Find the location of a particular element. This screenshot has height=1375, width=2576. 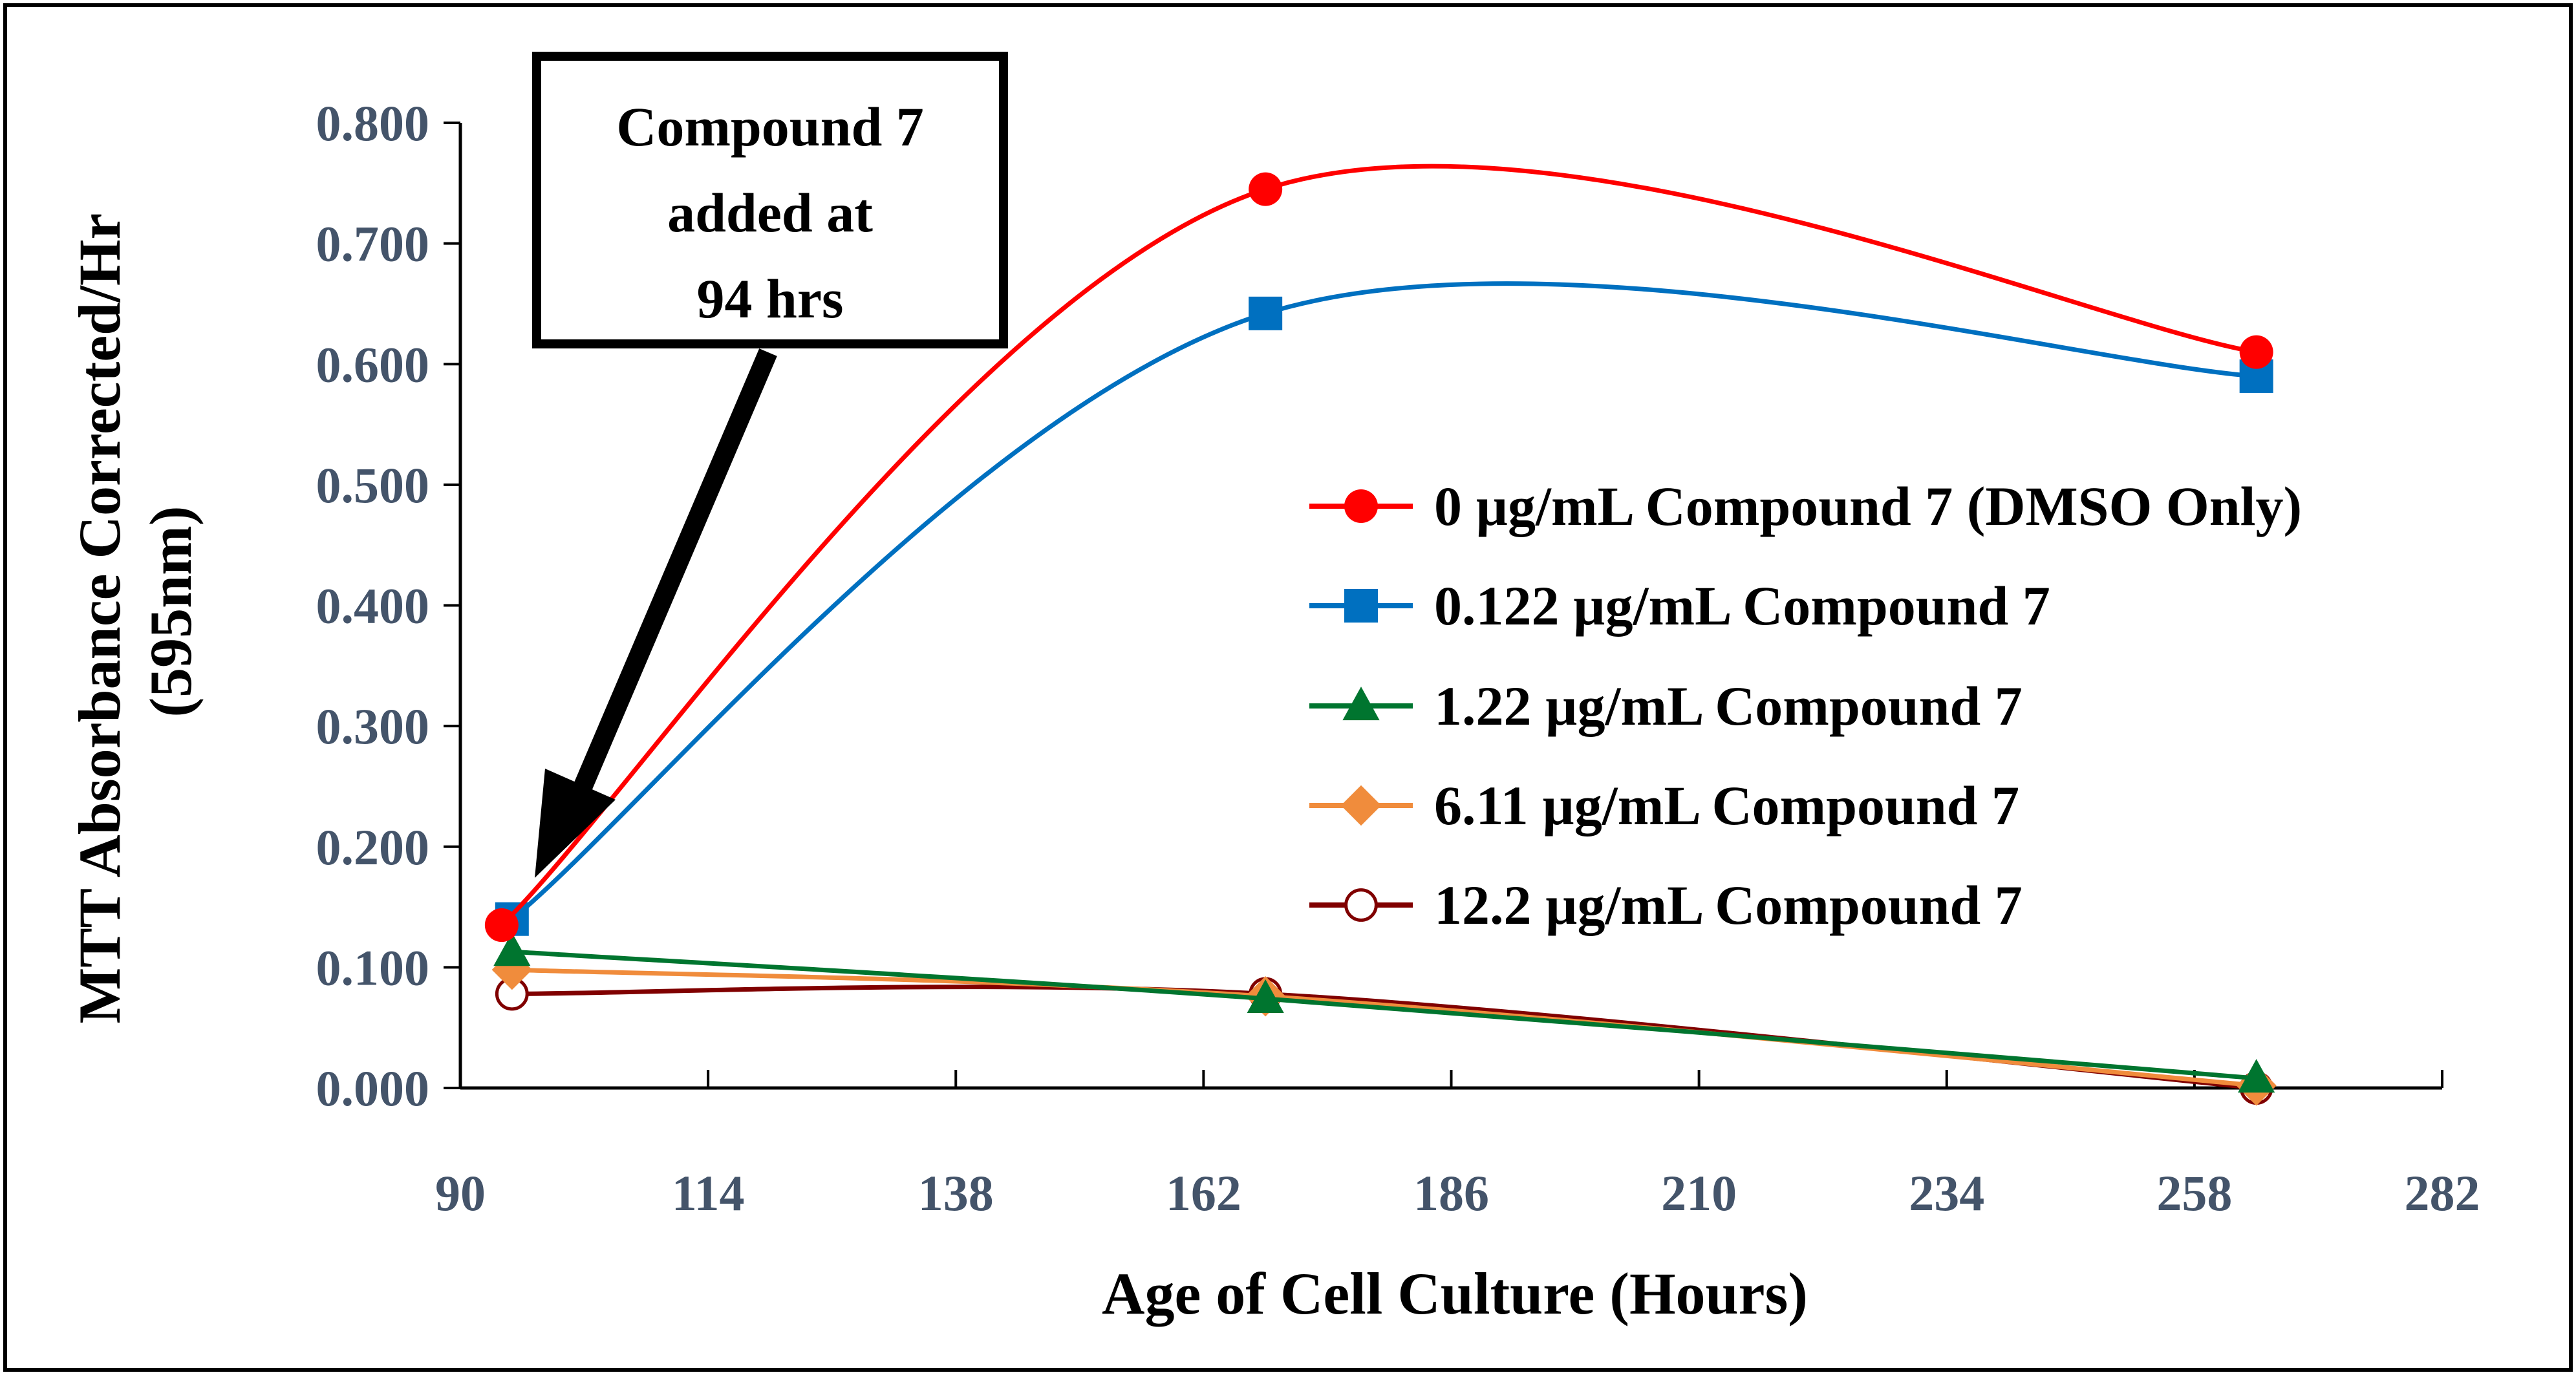

annotation-line-2: added at is located at coordinates (770, 213).